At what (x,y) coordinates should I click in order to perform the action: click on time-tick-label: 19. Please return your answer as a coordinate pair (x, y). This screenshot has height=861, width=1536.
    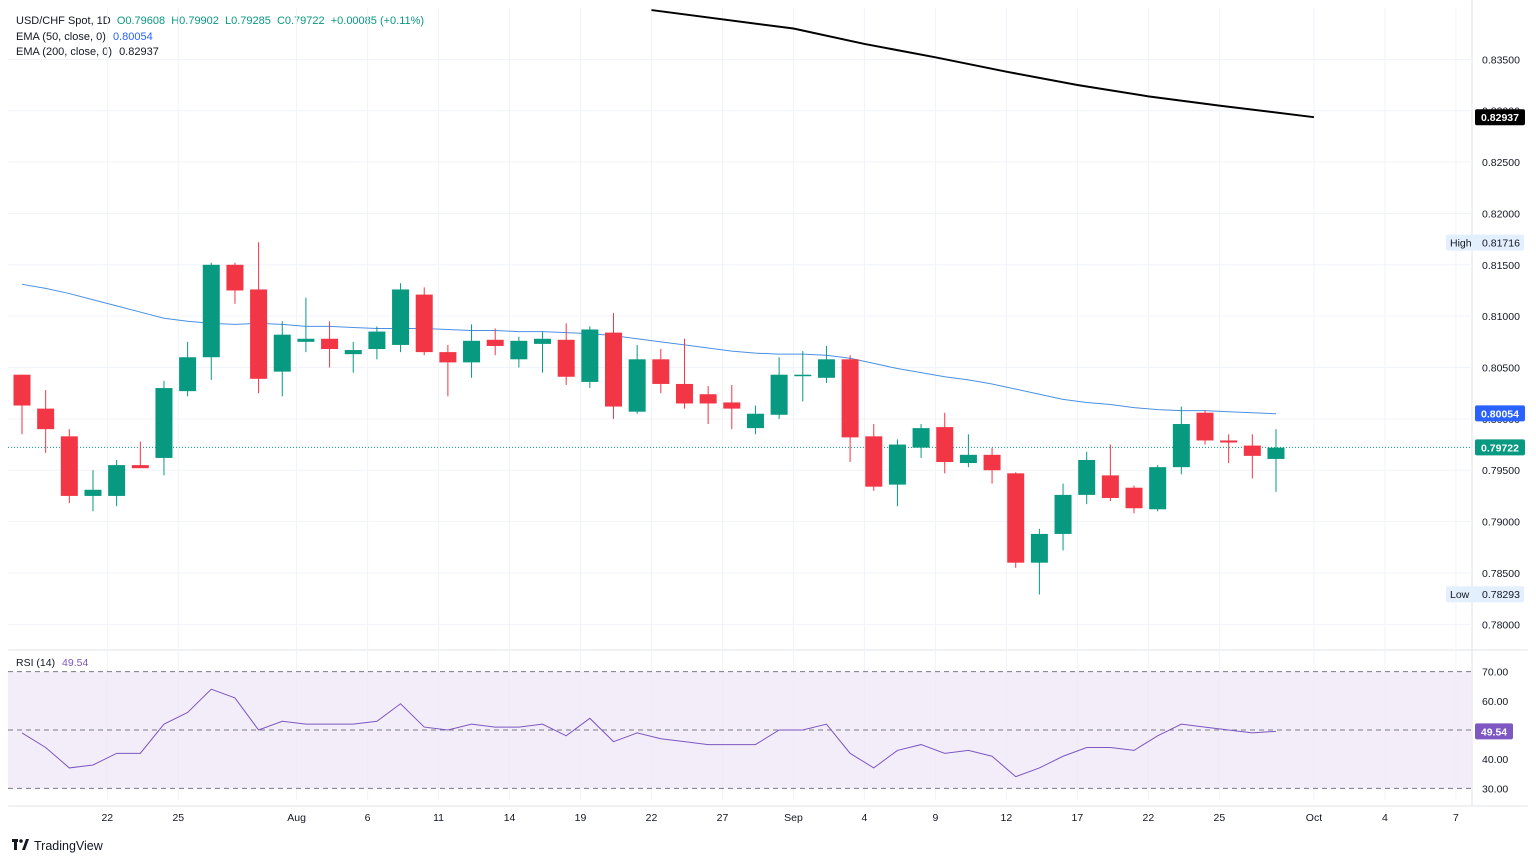
    Looking at the image, I should click on (581, 818).